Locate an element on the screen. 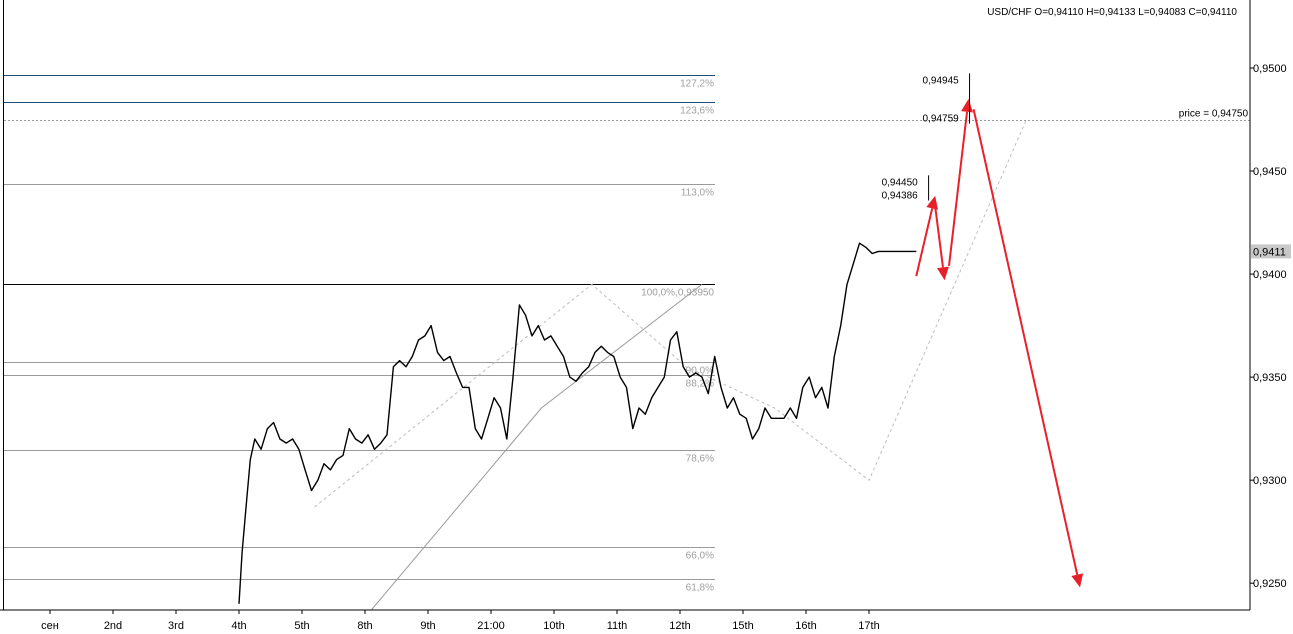  fib-level-label: 66,0% is located at coordinates (700, 556).